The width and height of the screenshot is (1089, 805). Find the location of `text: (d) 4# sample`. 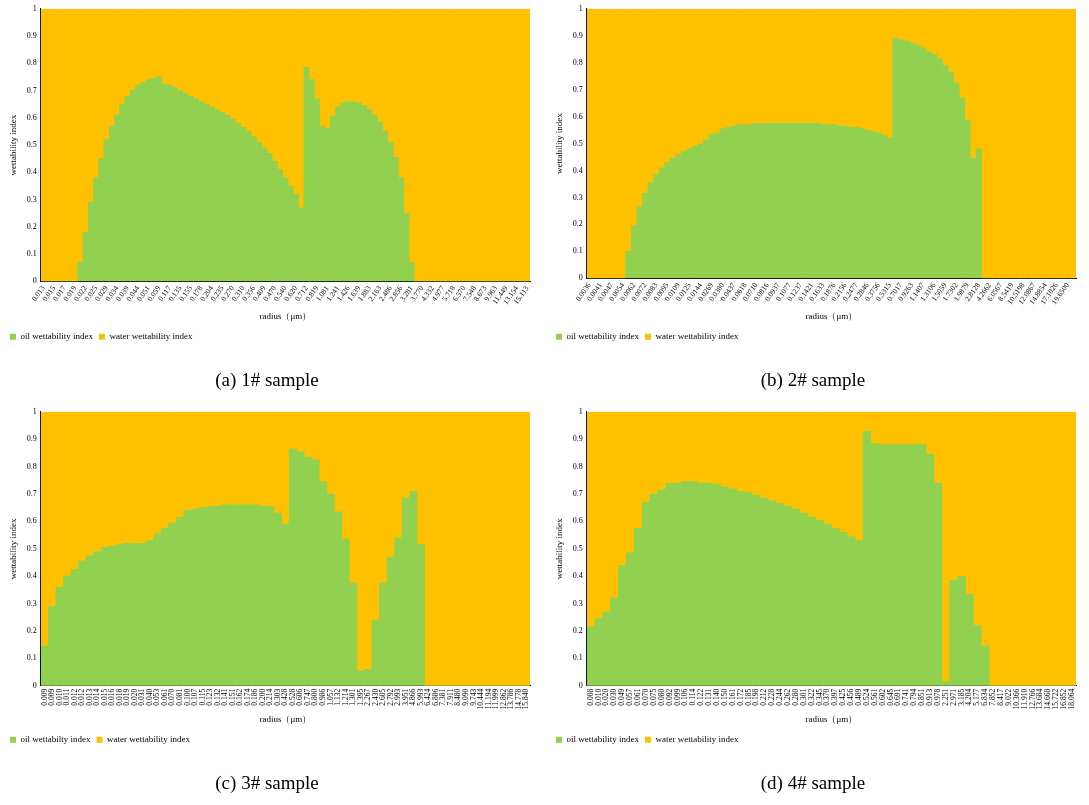

text: (d) 4# sample is located at coordinates (813, 782).